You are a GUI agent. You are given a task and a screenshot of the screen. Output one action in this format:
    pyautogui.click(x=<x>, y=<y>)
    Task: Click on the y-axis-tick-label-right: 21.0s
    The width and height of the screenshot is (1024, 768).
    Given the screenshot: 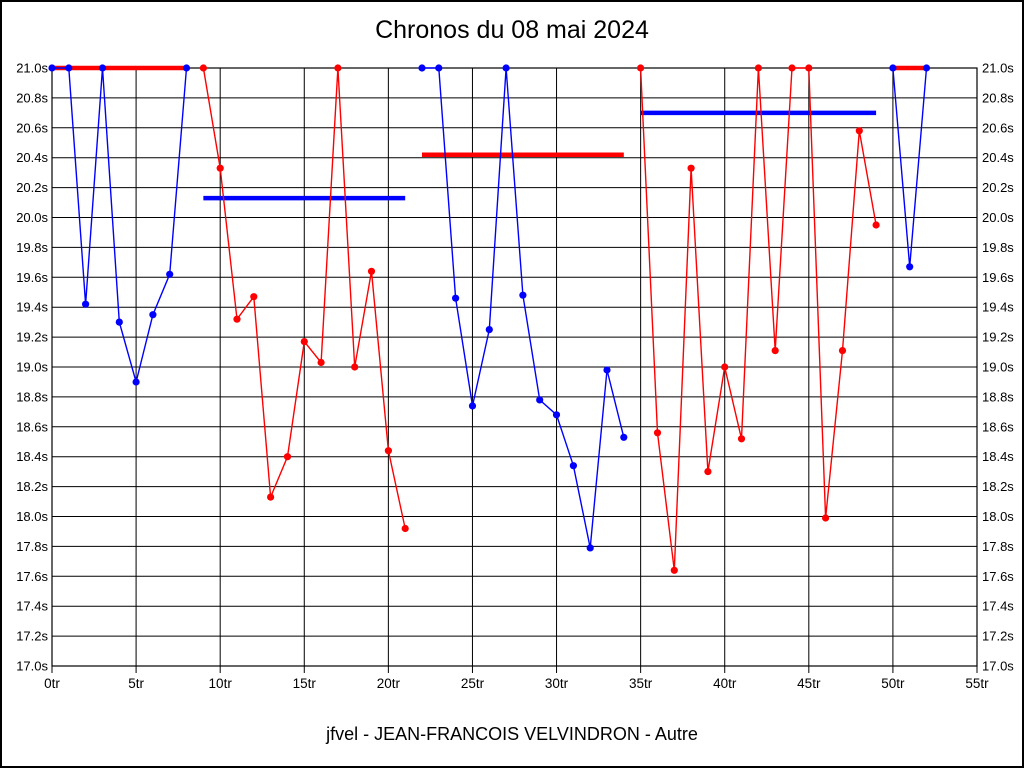 What is the action you would take?
    pyautogui.click(x=998, y=68)
    